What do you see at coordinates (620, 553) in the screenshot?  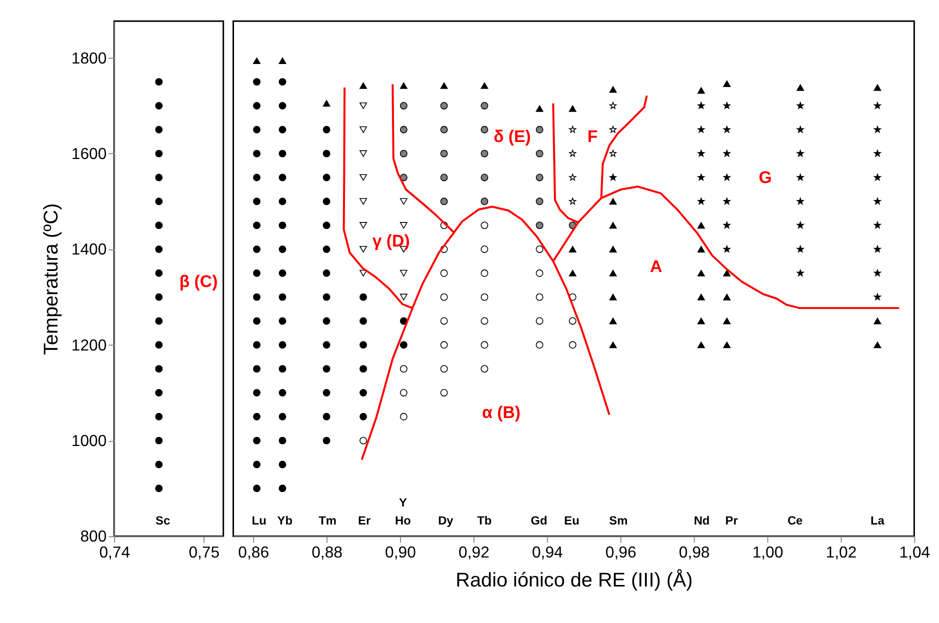 I see `x-tick-label: 0,96` at bounding box center [620, 553].